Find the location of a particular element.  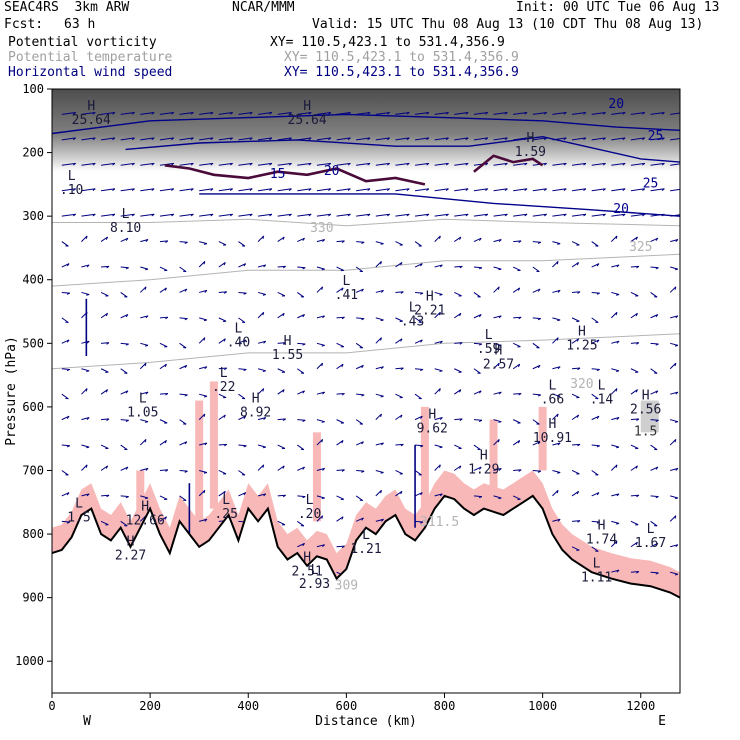

extremum-value: 25.64 is located at coordinates (307, 120).